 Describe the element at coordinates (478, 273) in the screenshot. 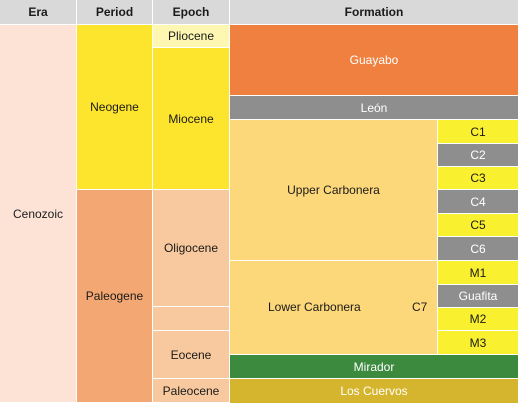

I see `member-m1: M1` at that location.